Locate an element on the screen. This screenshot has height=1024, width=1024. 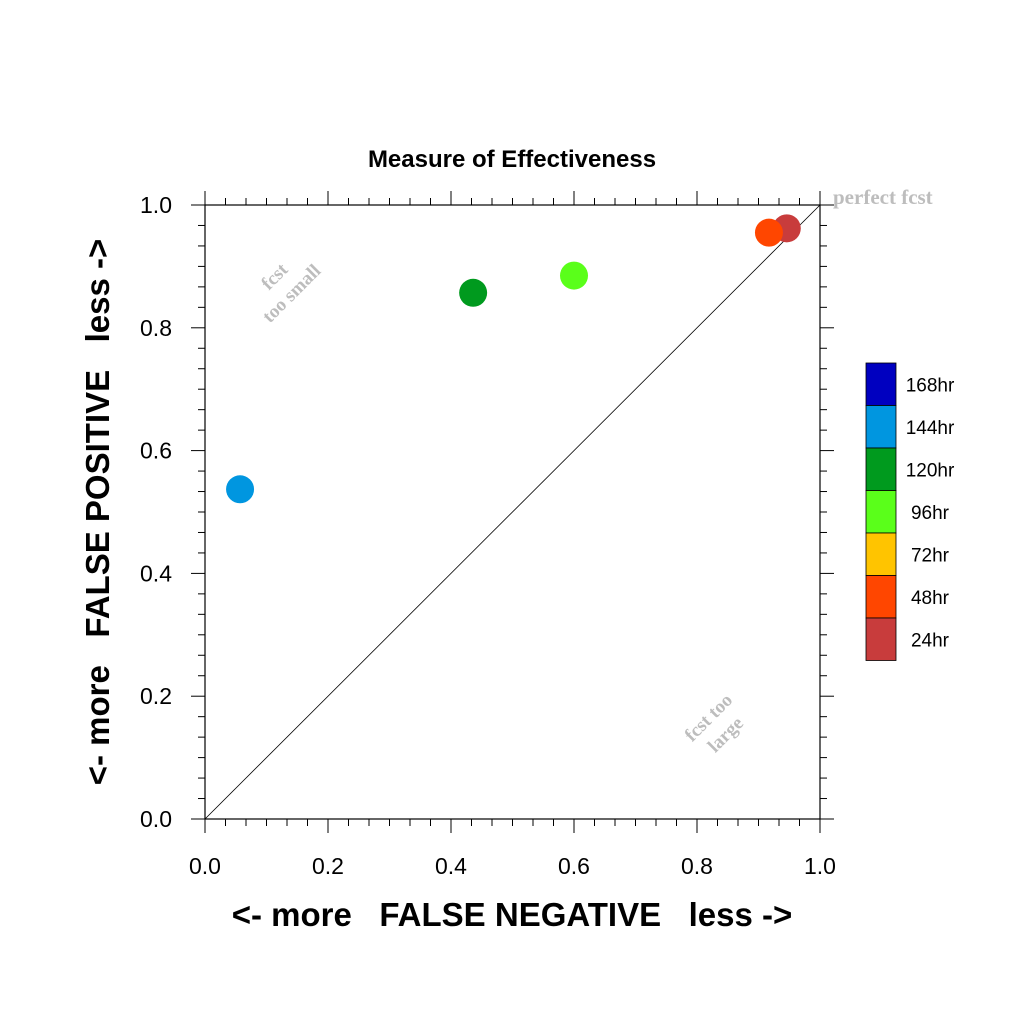
x-tick-label: 0.2 is located at coordinates (328, 866).